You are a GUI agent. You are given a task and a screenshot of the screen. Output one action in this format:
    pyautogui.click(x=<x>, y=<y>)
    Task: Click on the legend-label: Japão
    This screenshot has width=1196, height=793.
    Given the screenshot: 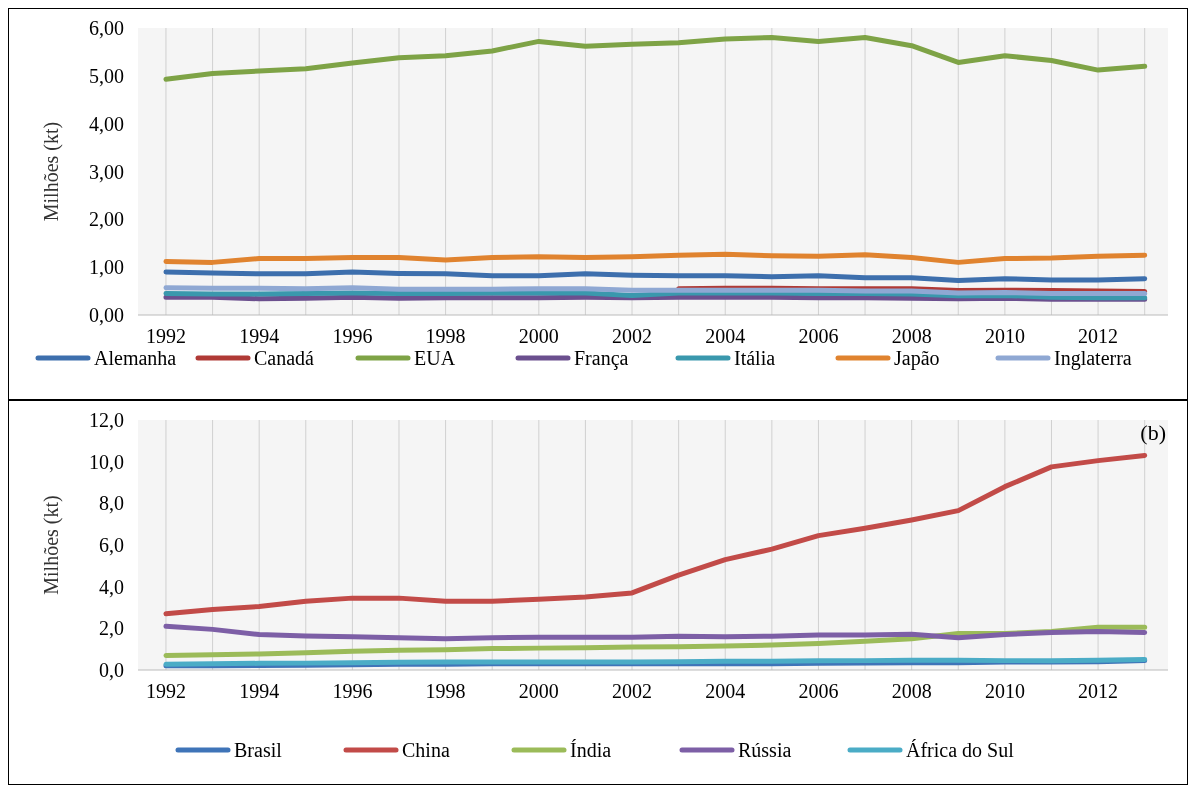 What is the action you would take?
    pyautogui.click(x=917, y=358)
    